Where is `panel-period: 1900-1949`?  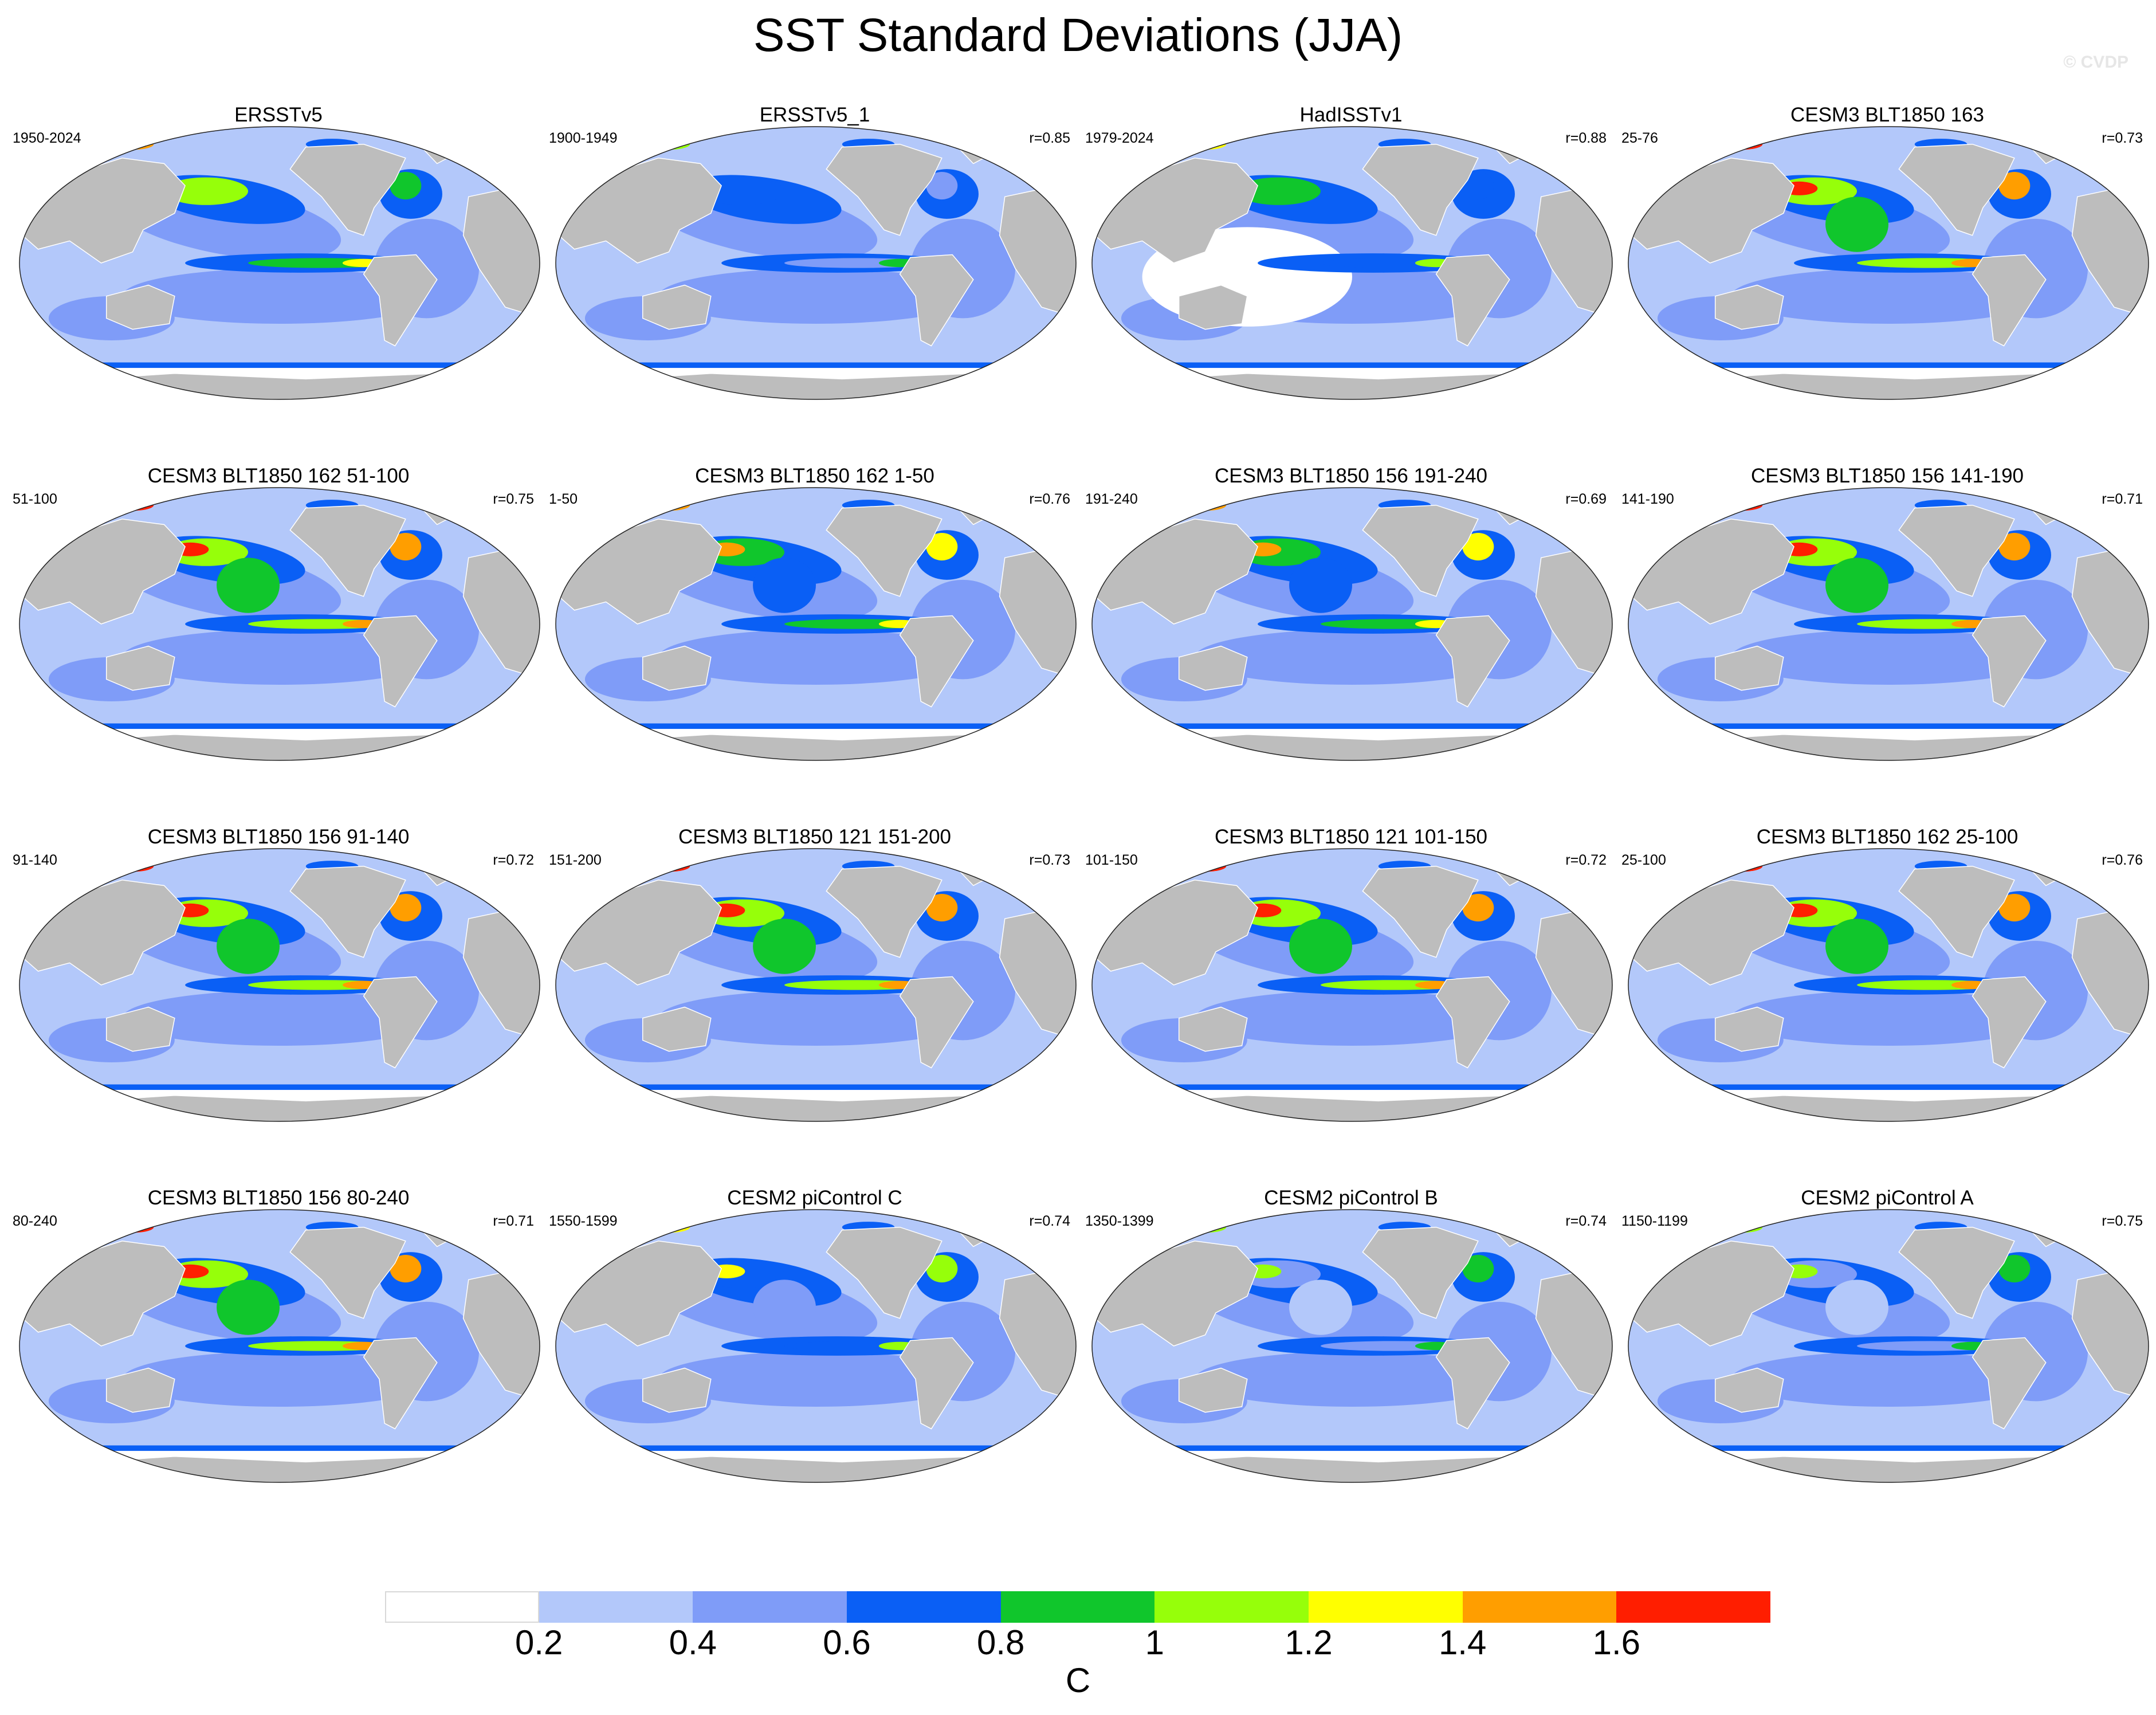 panel-period: 1900-1949 is located at coordinates (583, 138).